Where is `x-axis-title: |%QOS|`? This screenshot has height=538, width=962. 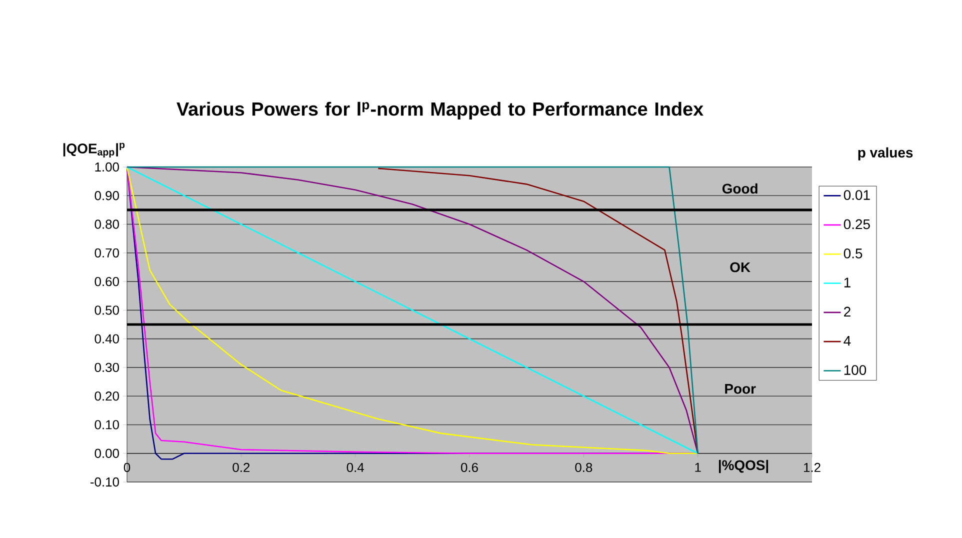 x-axis-title: |%QOS| is located at coordinates (743, 467).